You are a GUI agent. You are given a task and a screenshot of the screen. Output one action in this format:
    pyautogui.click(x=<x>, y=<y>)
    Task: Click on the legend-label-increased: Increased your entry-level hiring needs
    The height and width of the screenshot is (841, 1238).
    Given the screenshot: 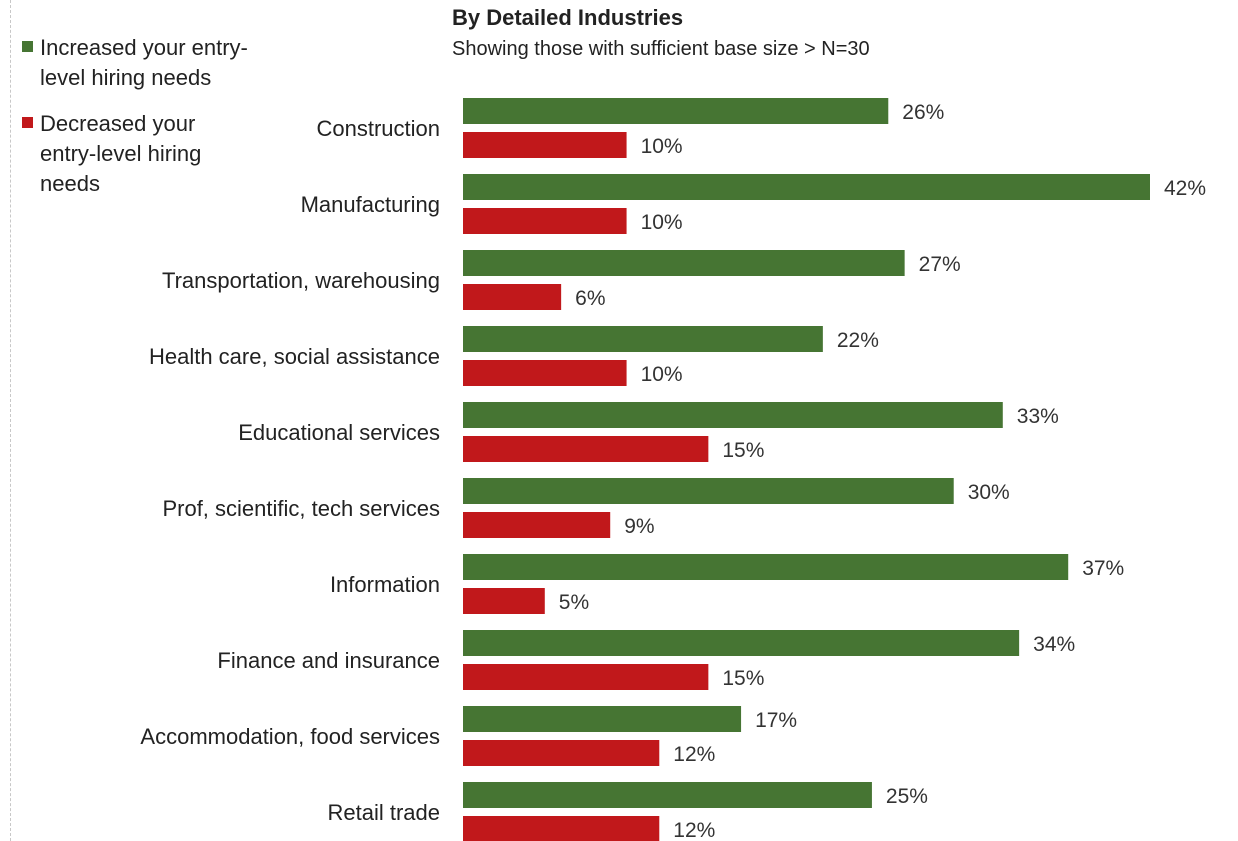 What is the action you would take?
    pyautogui.click(x=144, y=62)
    